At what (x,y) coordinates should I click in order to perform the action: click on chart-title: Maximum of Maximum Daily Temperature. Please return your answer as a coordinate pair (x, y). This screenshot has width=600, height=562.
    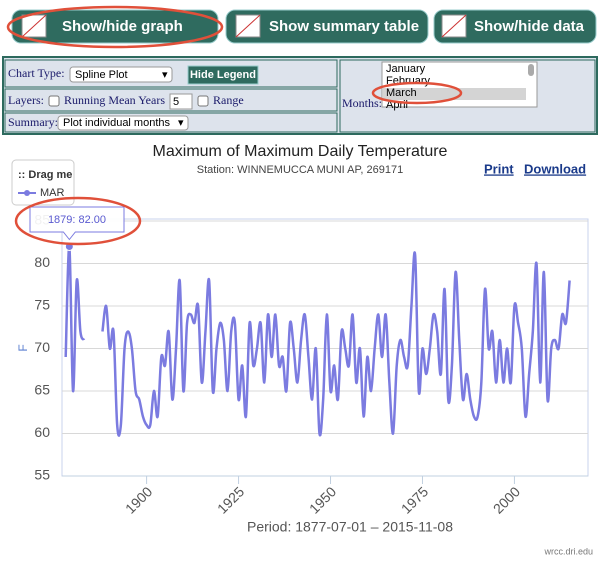
    Looking at the image, I should click on (300, 151).